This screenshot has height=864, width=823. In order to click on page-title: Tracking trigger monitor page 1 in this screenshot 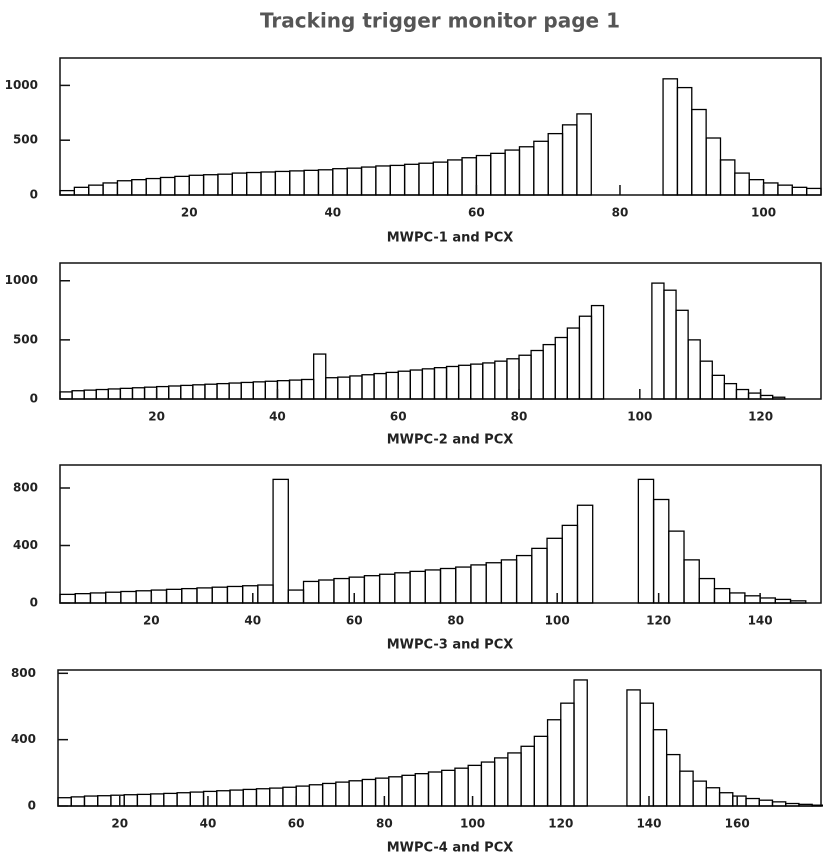, I will do `click(440, 21)`.